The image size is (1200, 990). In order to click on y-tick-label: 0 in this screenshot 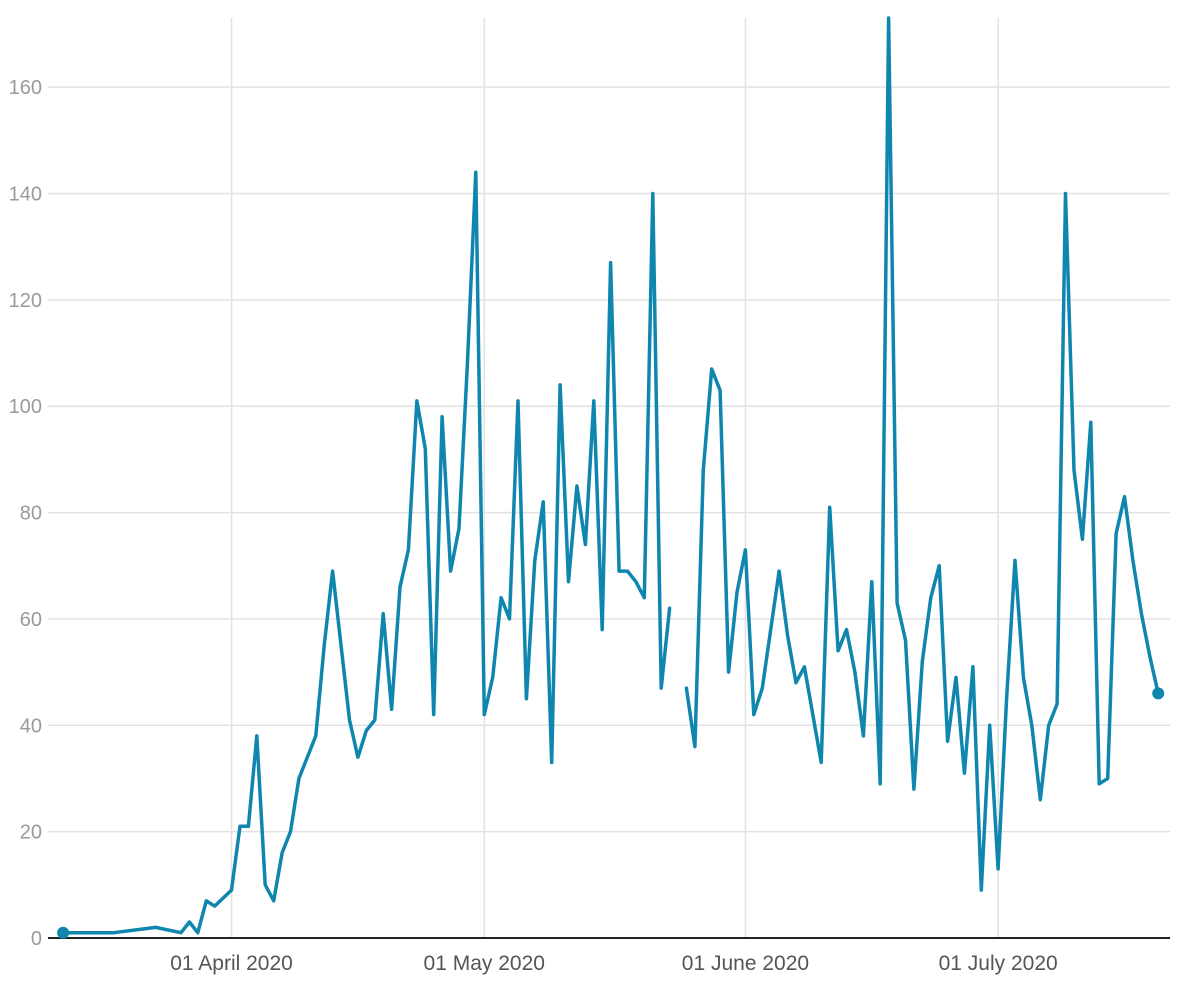, I will do `click(36, 939)`.